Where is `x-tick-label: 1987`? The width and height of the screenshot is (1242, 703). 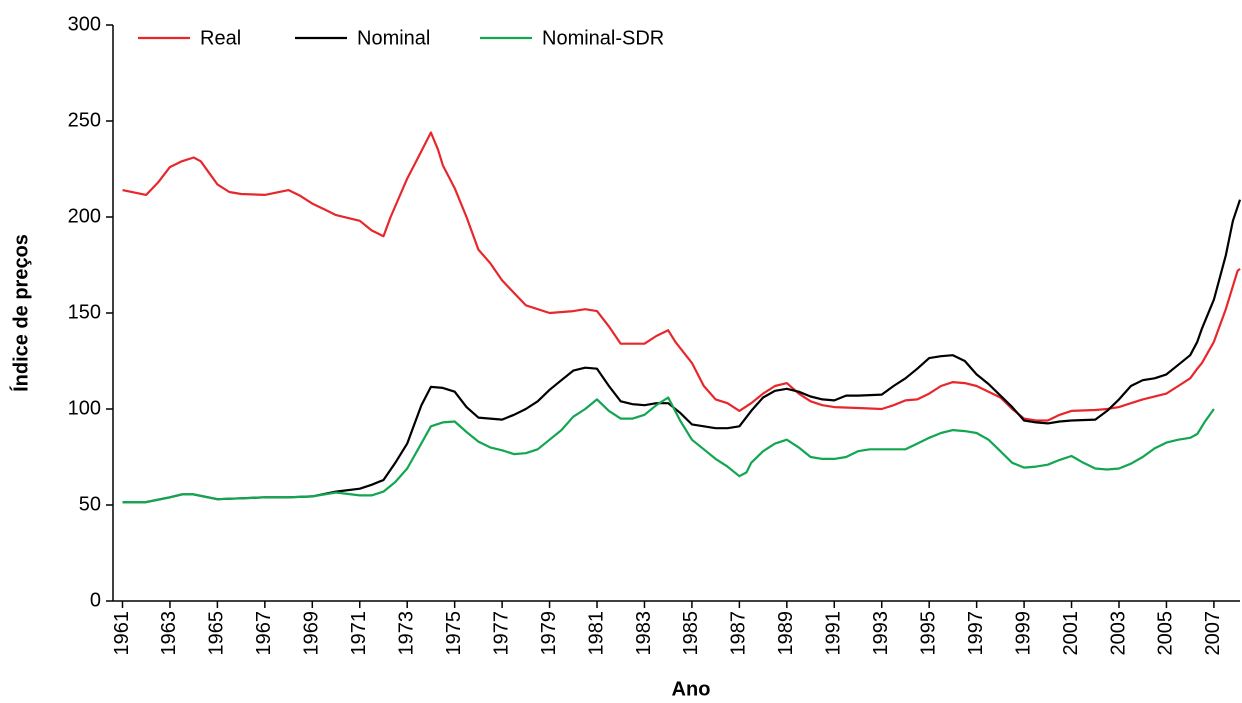
x-tick-label: 1987 is located at coordinates (739, 633).